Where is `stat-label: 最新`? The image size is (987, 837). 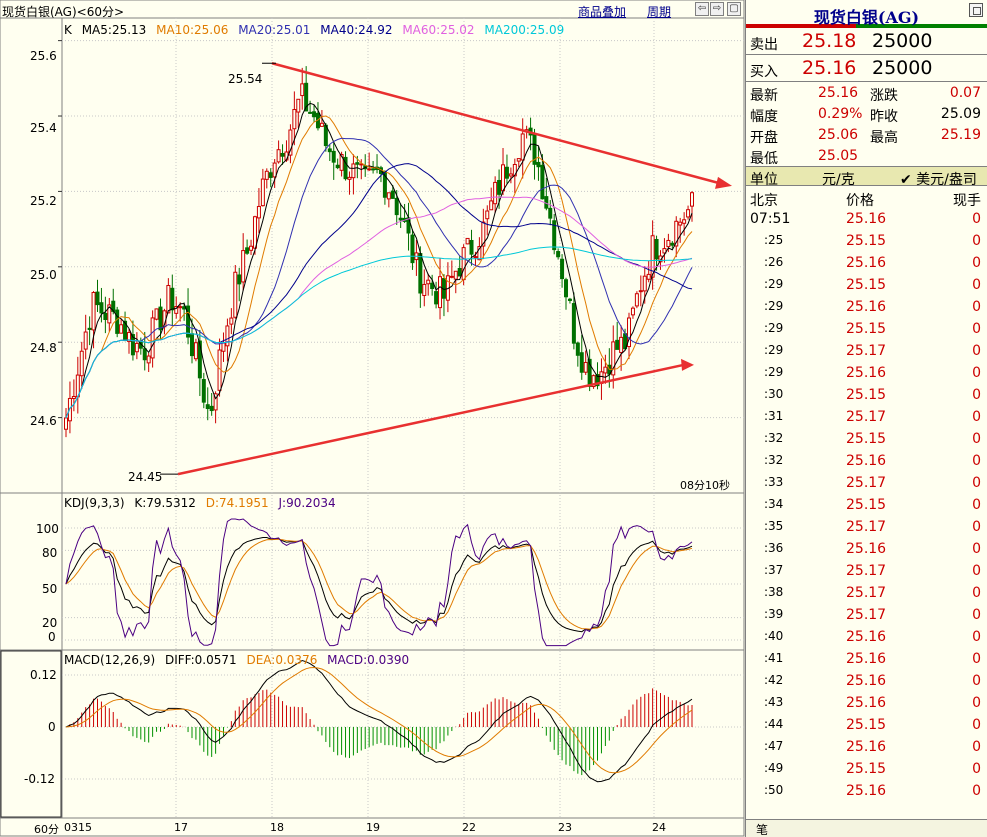
stat-label: 最新 is located at coordinates (764, 96).